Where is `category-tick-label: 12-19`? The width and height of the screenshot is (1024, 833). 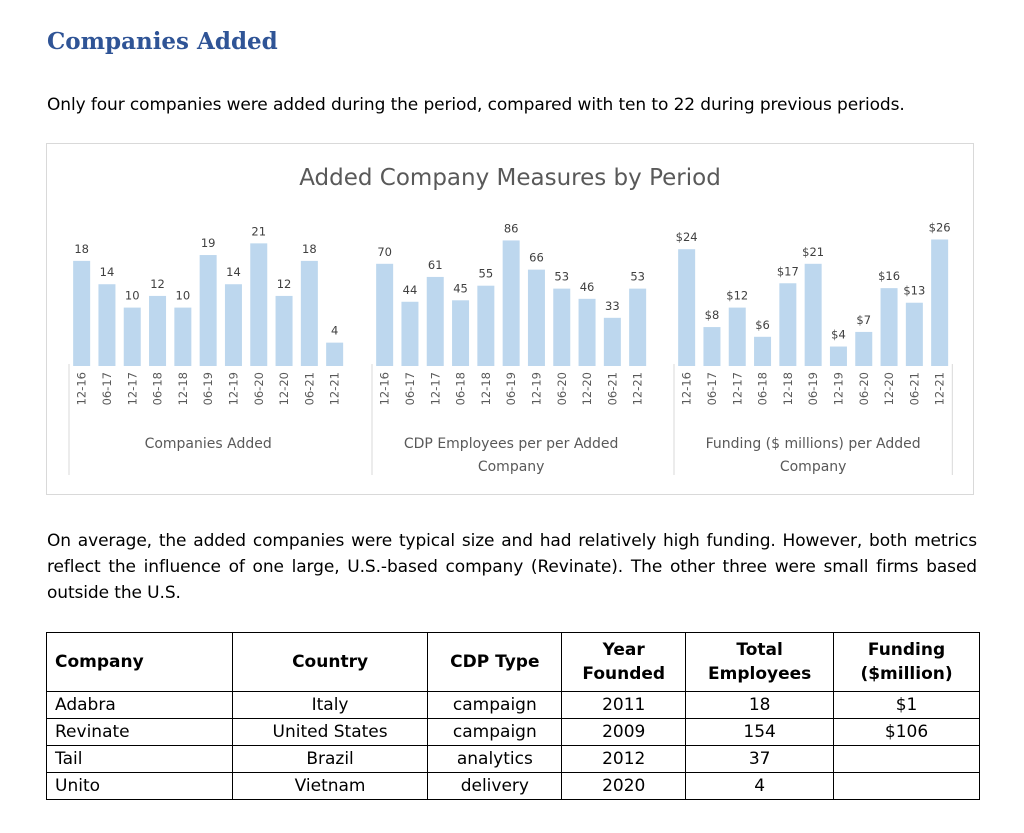
category-tick-label: 12-19 is located at coordinates (536, 388).